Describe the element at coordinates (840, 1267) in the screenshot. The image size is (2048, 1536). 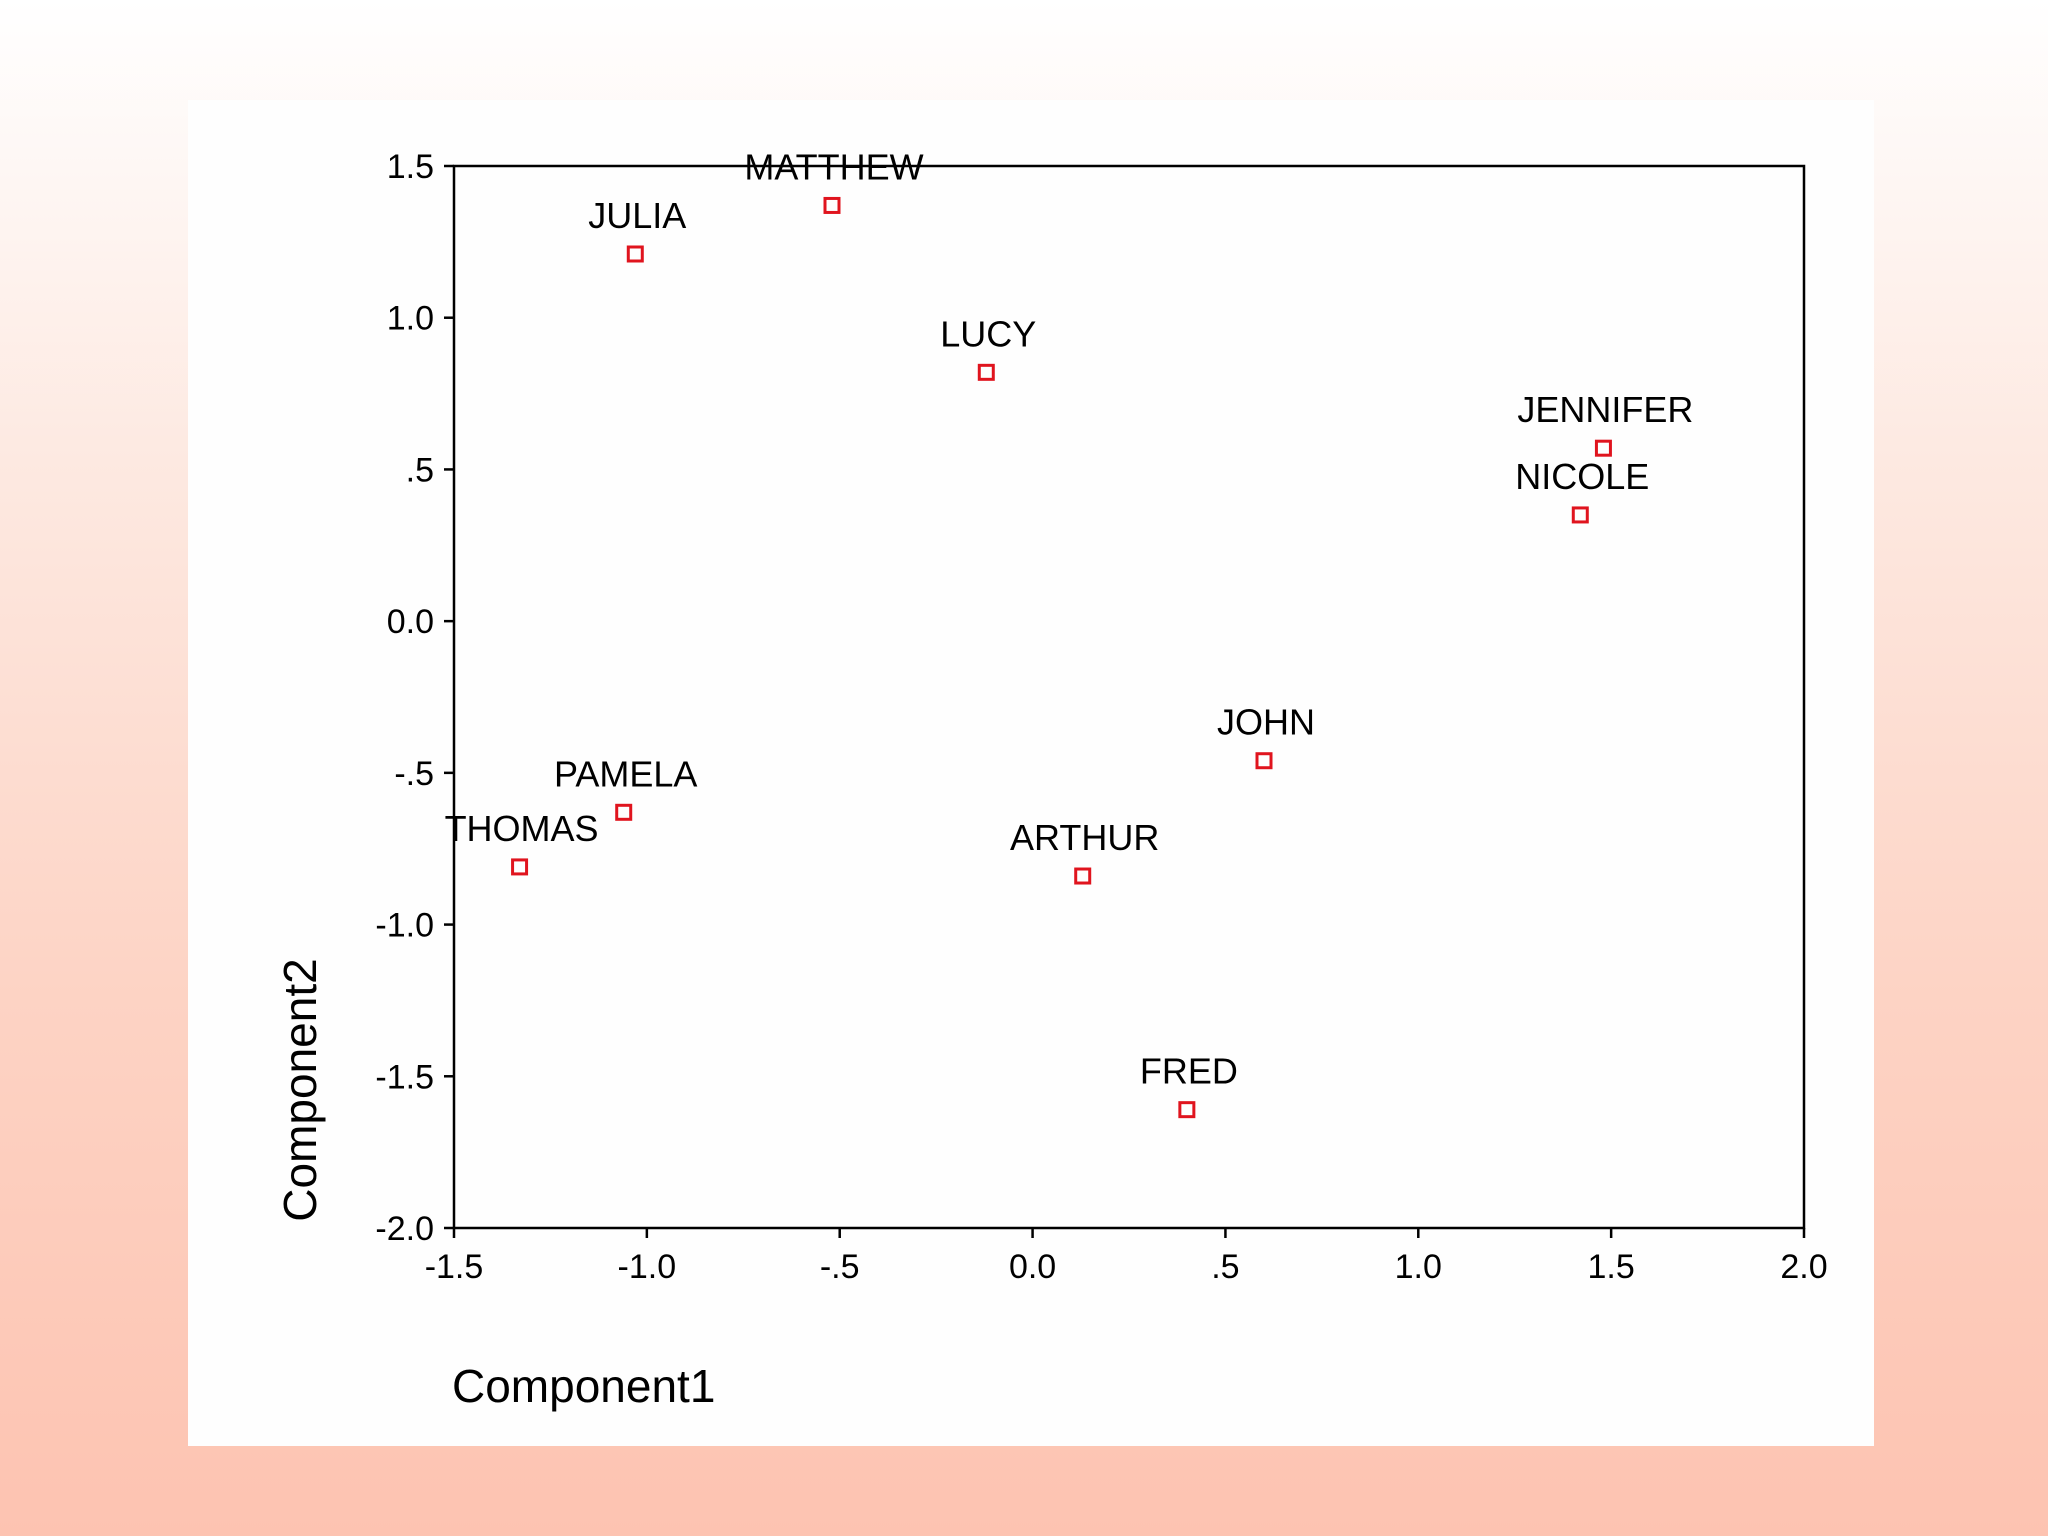
I see `x-tick-label: -.5` at that location.